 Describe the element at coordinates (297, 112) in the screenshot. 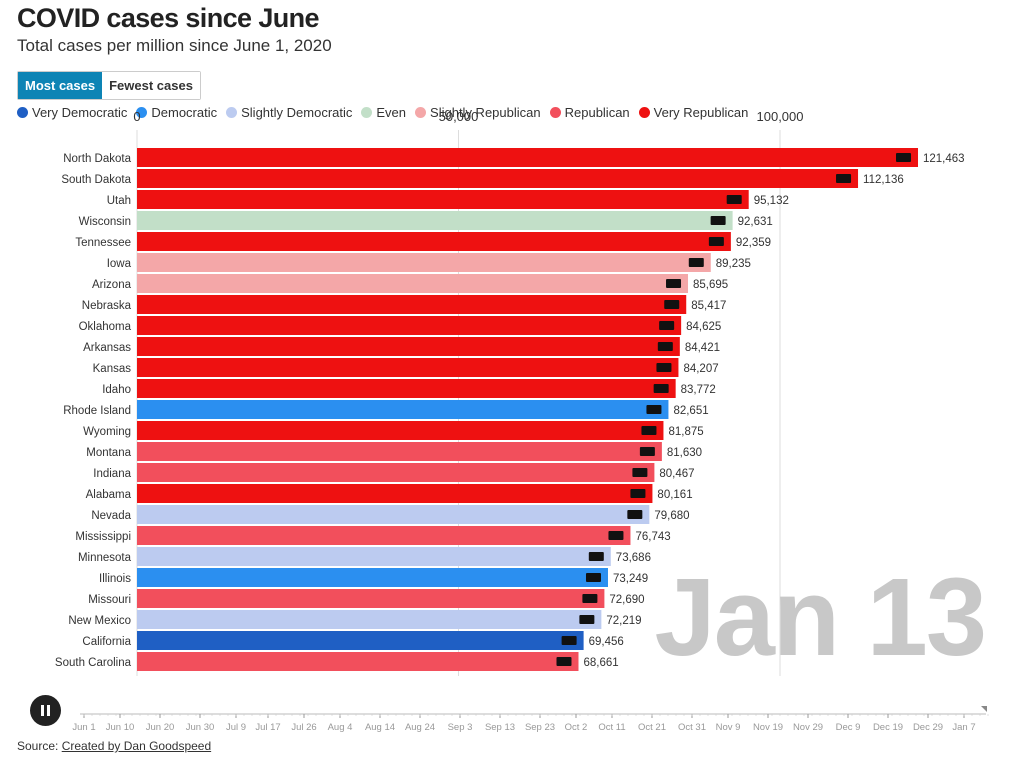

I see `legend-label: Slightly Democratic` at that location.